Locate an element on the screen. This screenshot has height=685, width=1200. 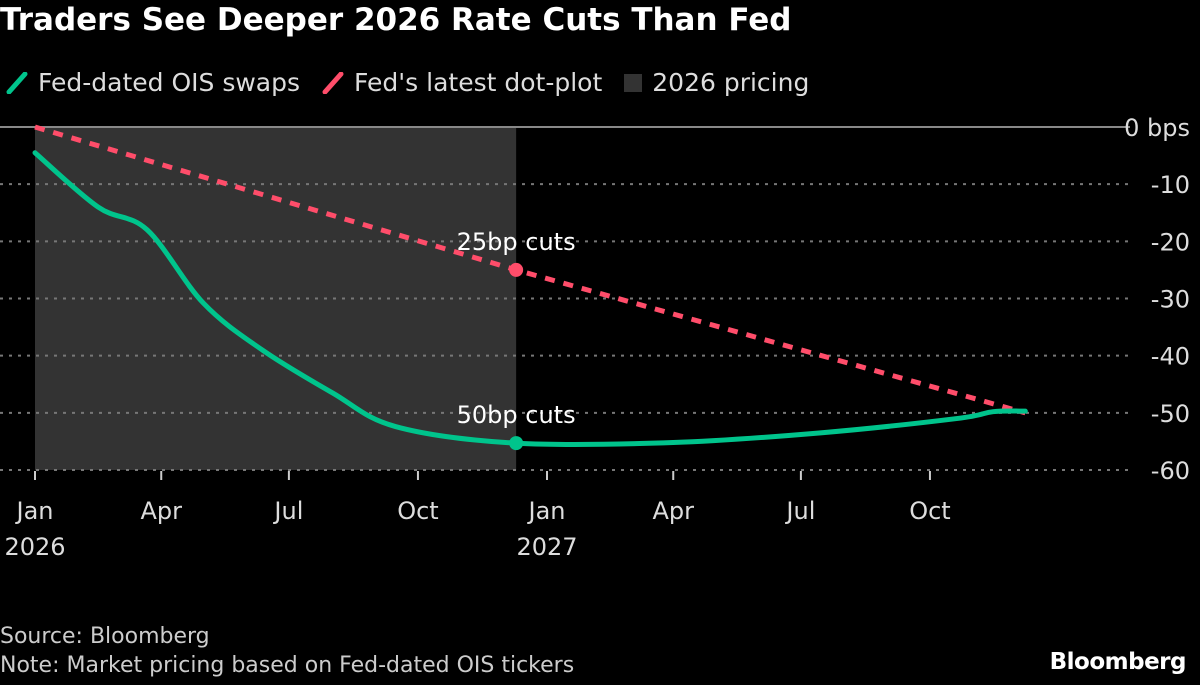
bloomberg-logo: Bloomberg is located at coordinates (1118, 662).